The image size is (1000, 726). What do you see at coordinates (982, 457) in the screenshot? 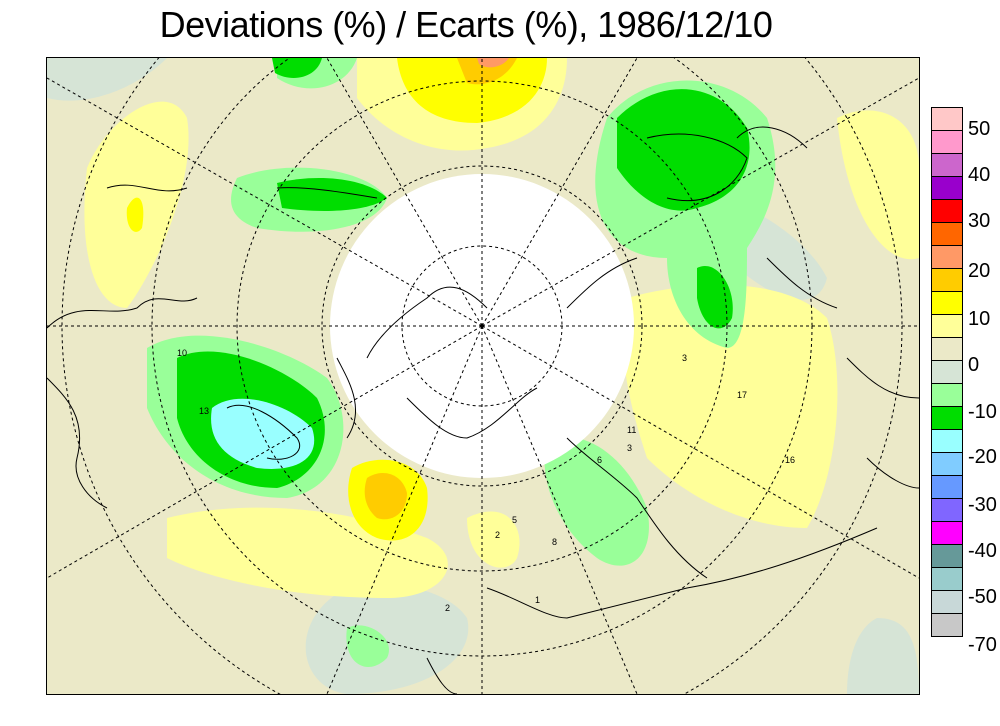
I see `legend-label: -20` at bounding box center [982, 457].